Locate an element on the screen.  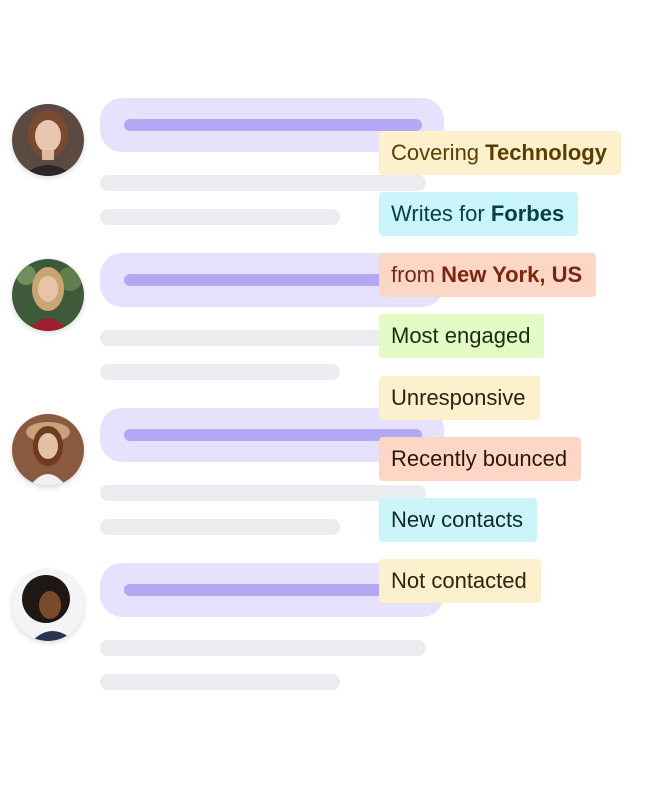
tag-label: Not contacted is located at coordinates (459, 580).